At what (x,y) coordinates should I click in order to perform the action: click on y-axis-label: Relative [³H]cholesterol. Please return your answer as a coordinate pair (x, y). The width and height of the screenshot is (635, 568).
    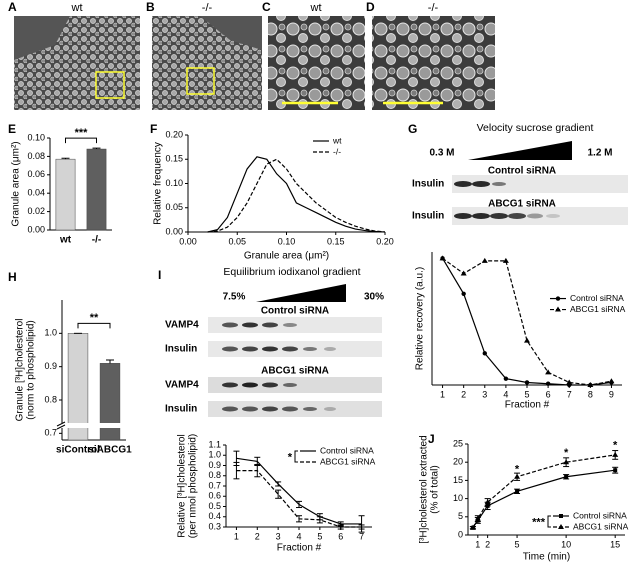
    Looking at the image, I should click on (182, 485).